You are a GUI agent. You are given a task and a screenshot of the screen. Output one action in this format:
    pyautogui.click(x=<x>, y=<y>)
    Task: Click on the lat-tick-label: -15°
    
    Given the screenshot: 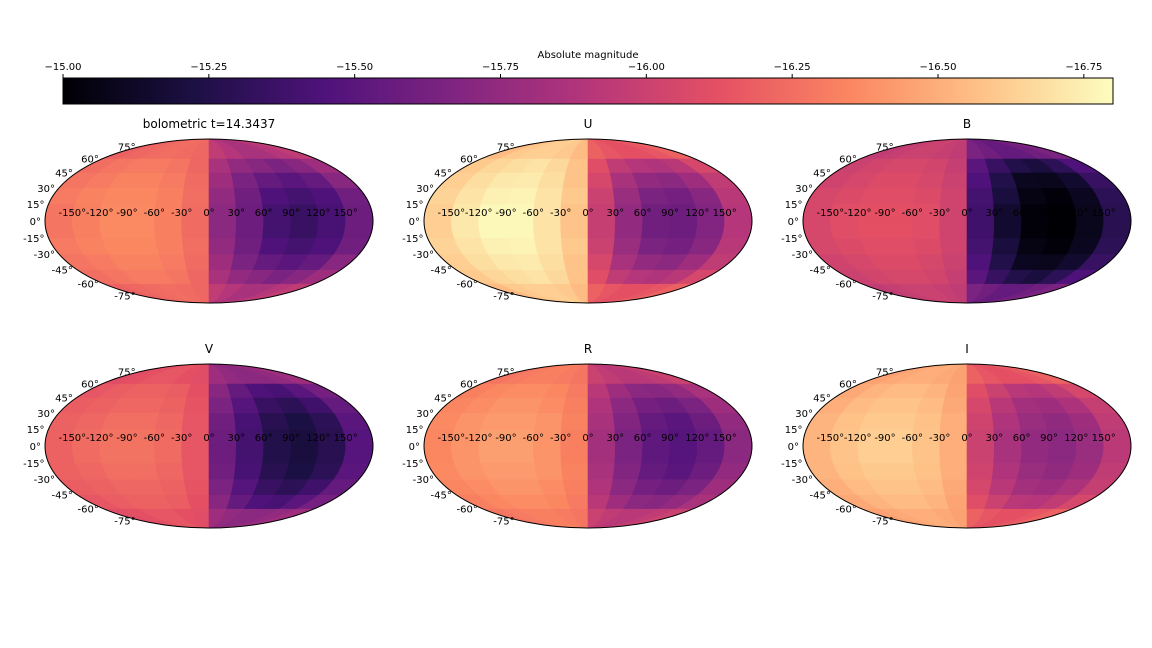 What is the action you would take?
    pyautogui.click(x=412, y=239)
    